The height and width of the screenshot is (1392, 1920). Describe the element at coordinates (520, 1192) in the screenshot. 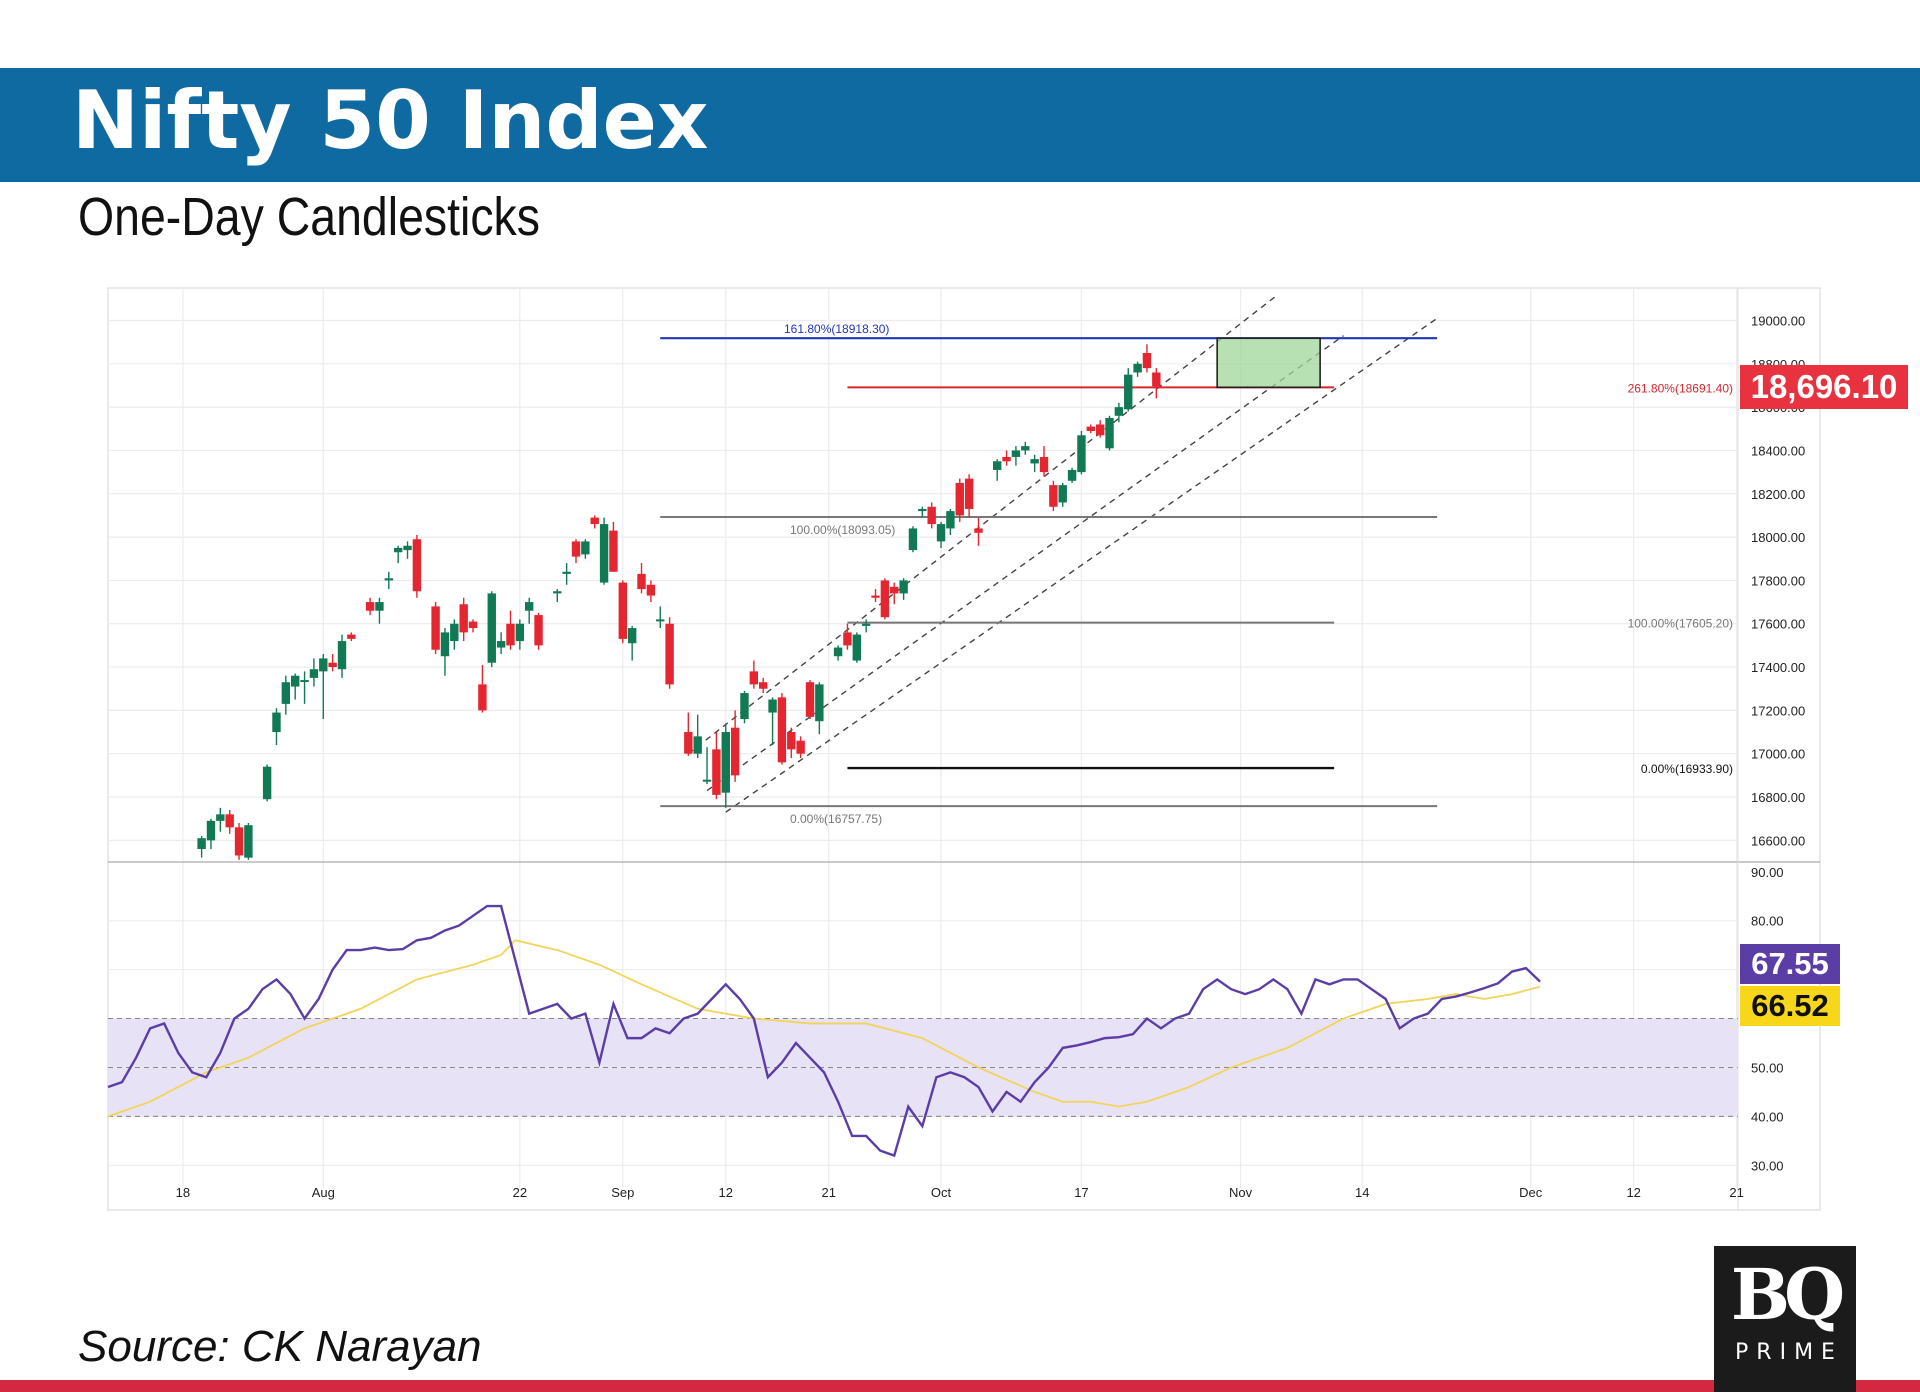

I see `x-tick-label: 22` at that location.